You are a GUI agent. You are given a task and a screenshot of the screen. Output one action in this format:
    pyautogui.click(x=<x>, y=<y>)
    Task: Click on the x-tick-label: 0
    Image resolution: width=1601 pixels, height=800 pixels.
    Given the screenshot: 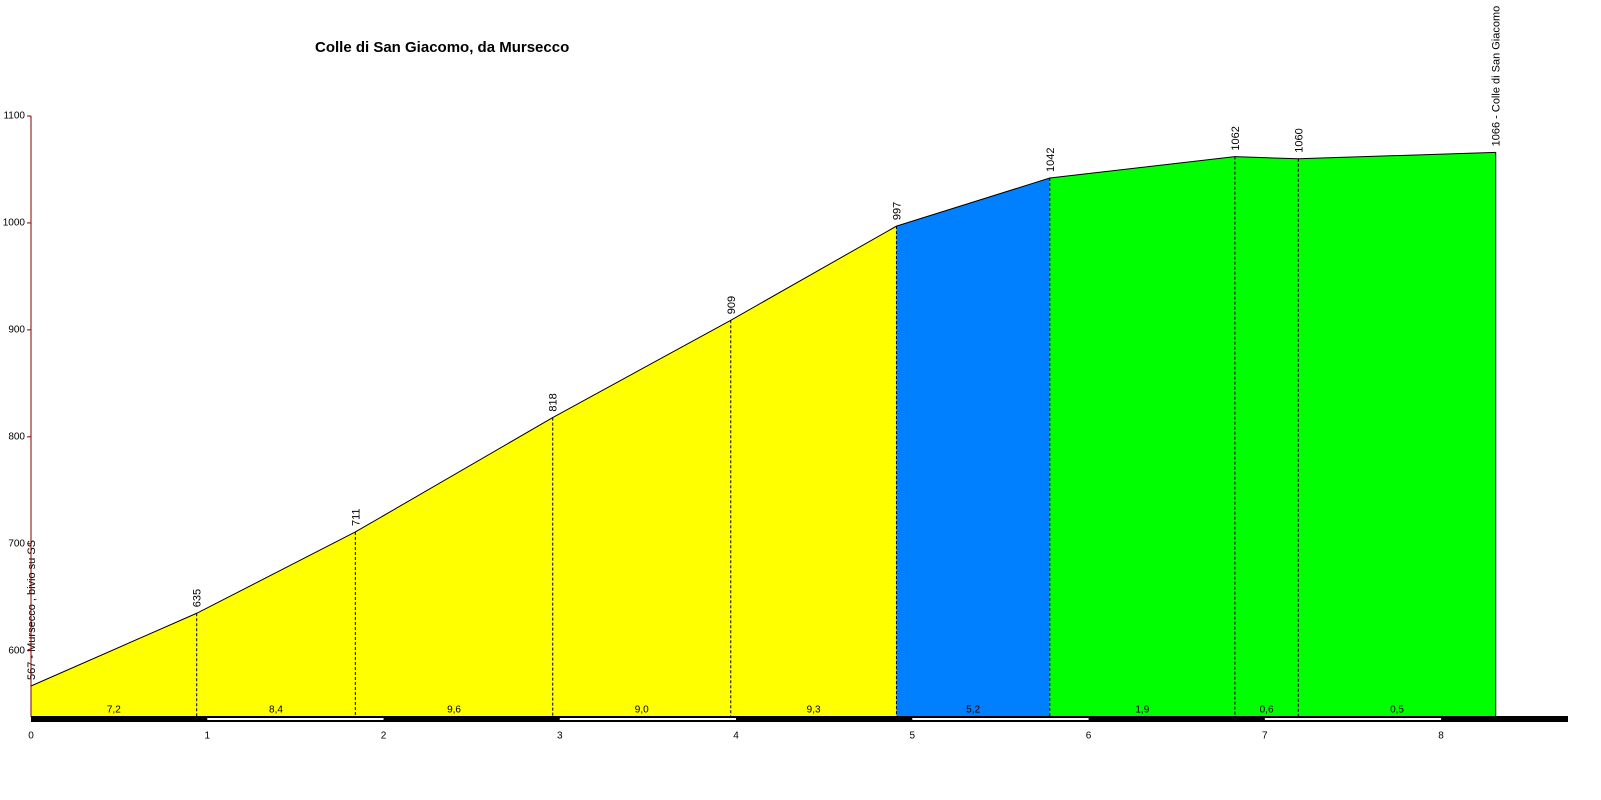 What is the action you would take?
    pyautogui.click(x=31, y=736)
    